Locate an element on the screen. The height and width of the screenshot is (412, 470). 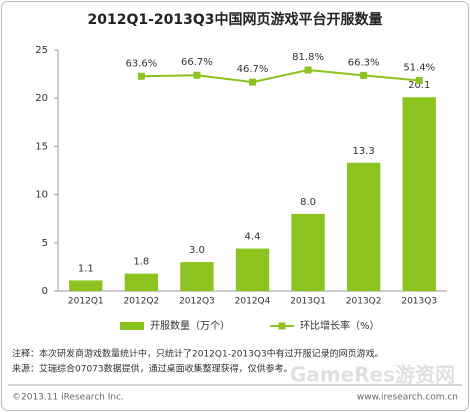
x-tick-label: 2012Q1 is located at coordinates (86, 302).